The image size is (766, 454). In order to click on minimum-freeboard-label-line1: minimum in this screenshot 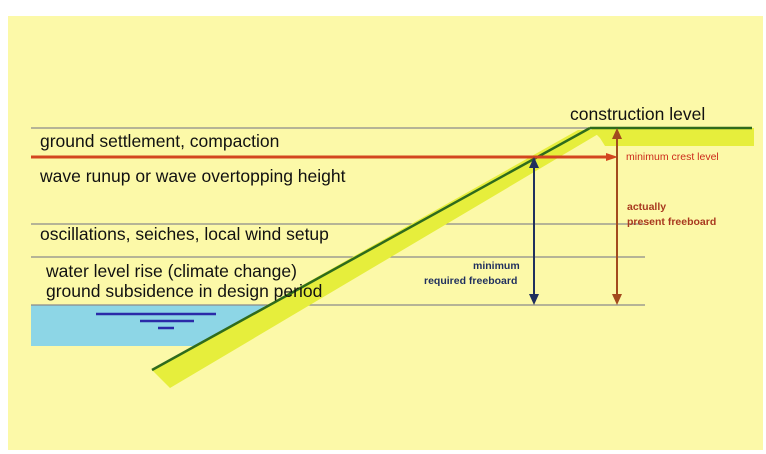, I will do `click(496, 266)`.